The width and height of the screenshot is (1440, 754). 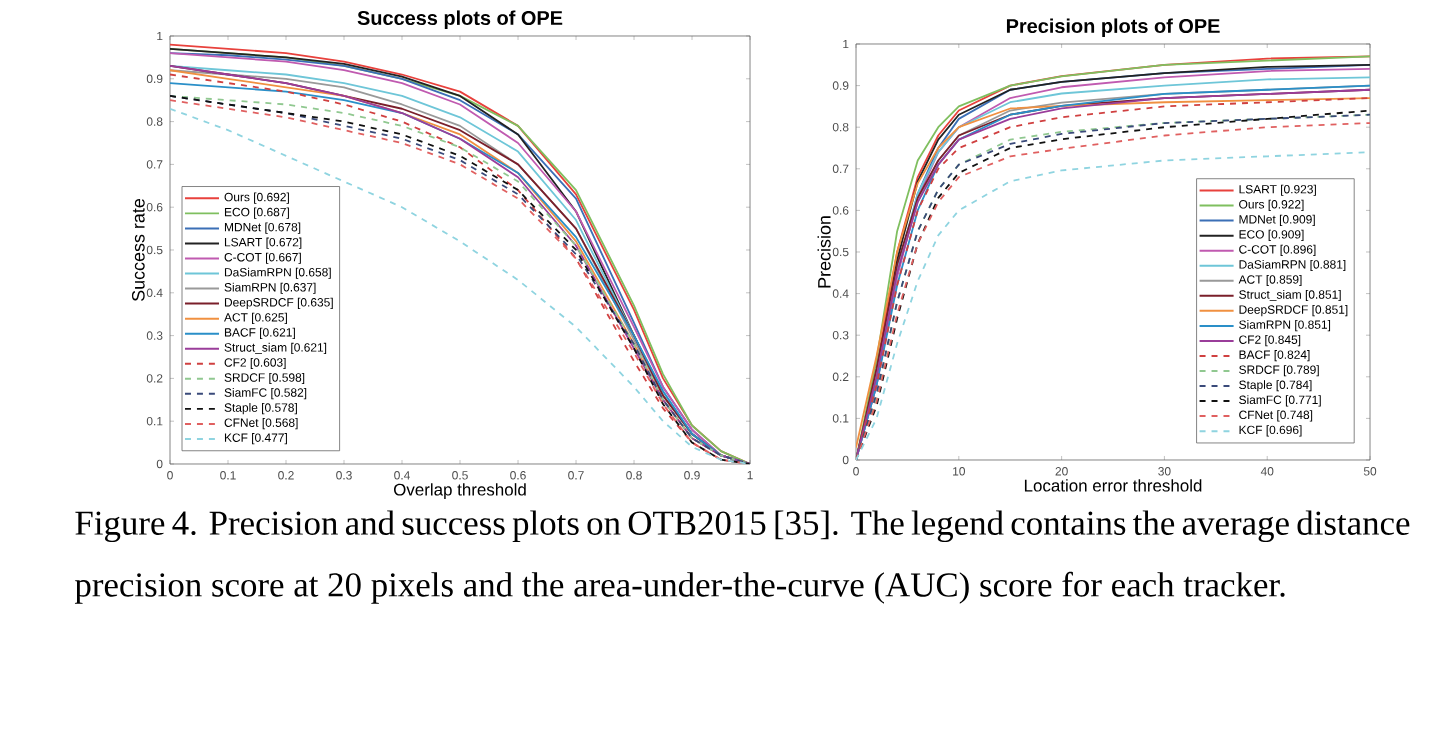 I want to click on x-axis-title: Location error threshold, so click(x=1113, y=485).